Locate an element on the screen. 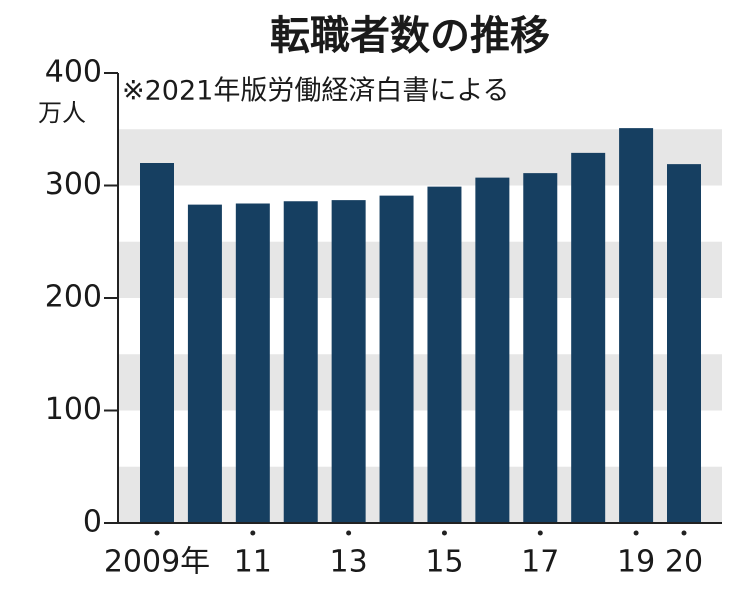 This screenshot has width=743, height=600. x-tick-label: 2009年 is located at coordinates (157, 562).